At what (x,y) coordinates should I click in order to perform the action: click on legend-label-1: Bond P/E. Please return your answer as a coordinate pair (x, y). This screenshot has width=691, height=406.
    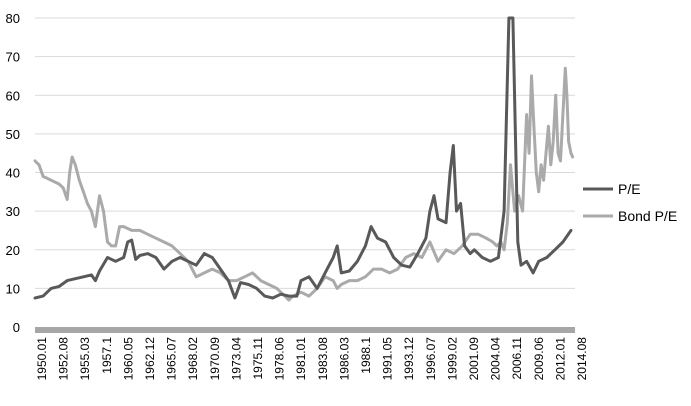
    Looking at the image, I should click on (647, 216).